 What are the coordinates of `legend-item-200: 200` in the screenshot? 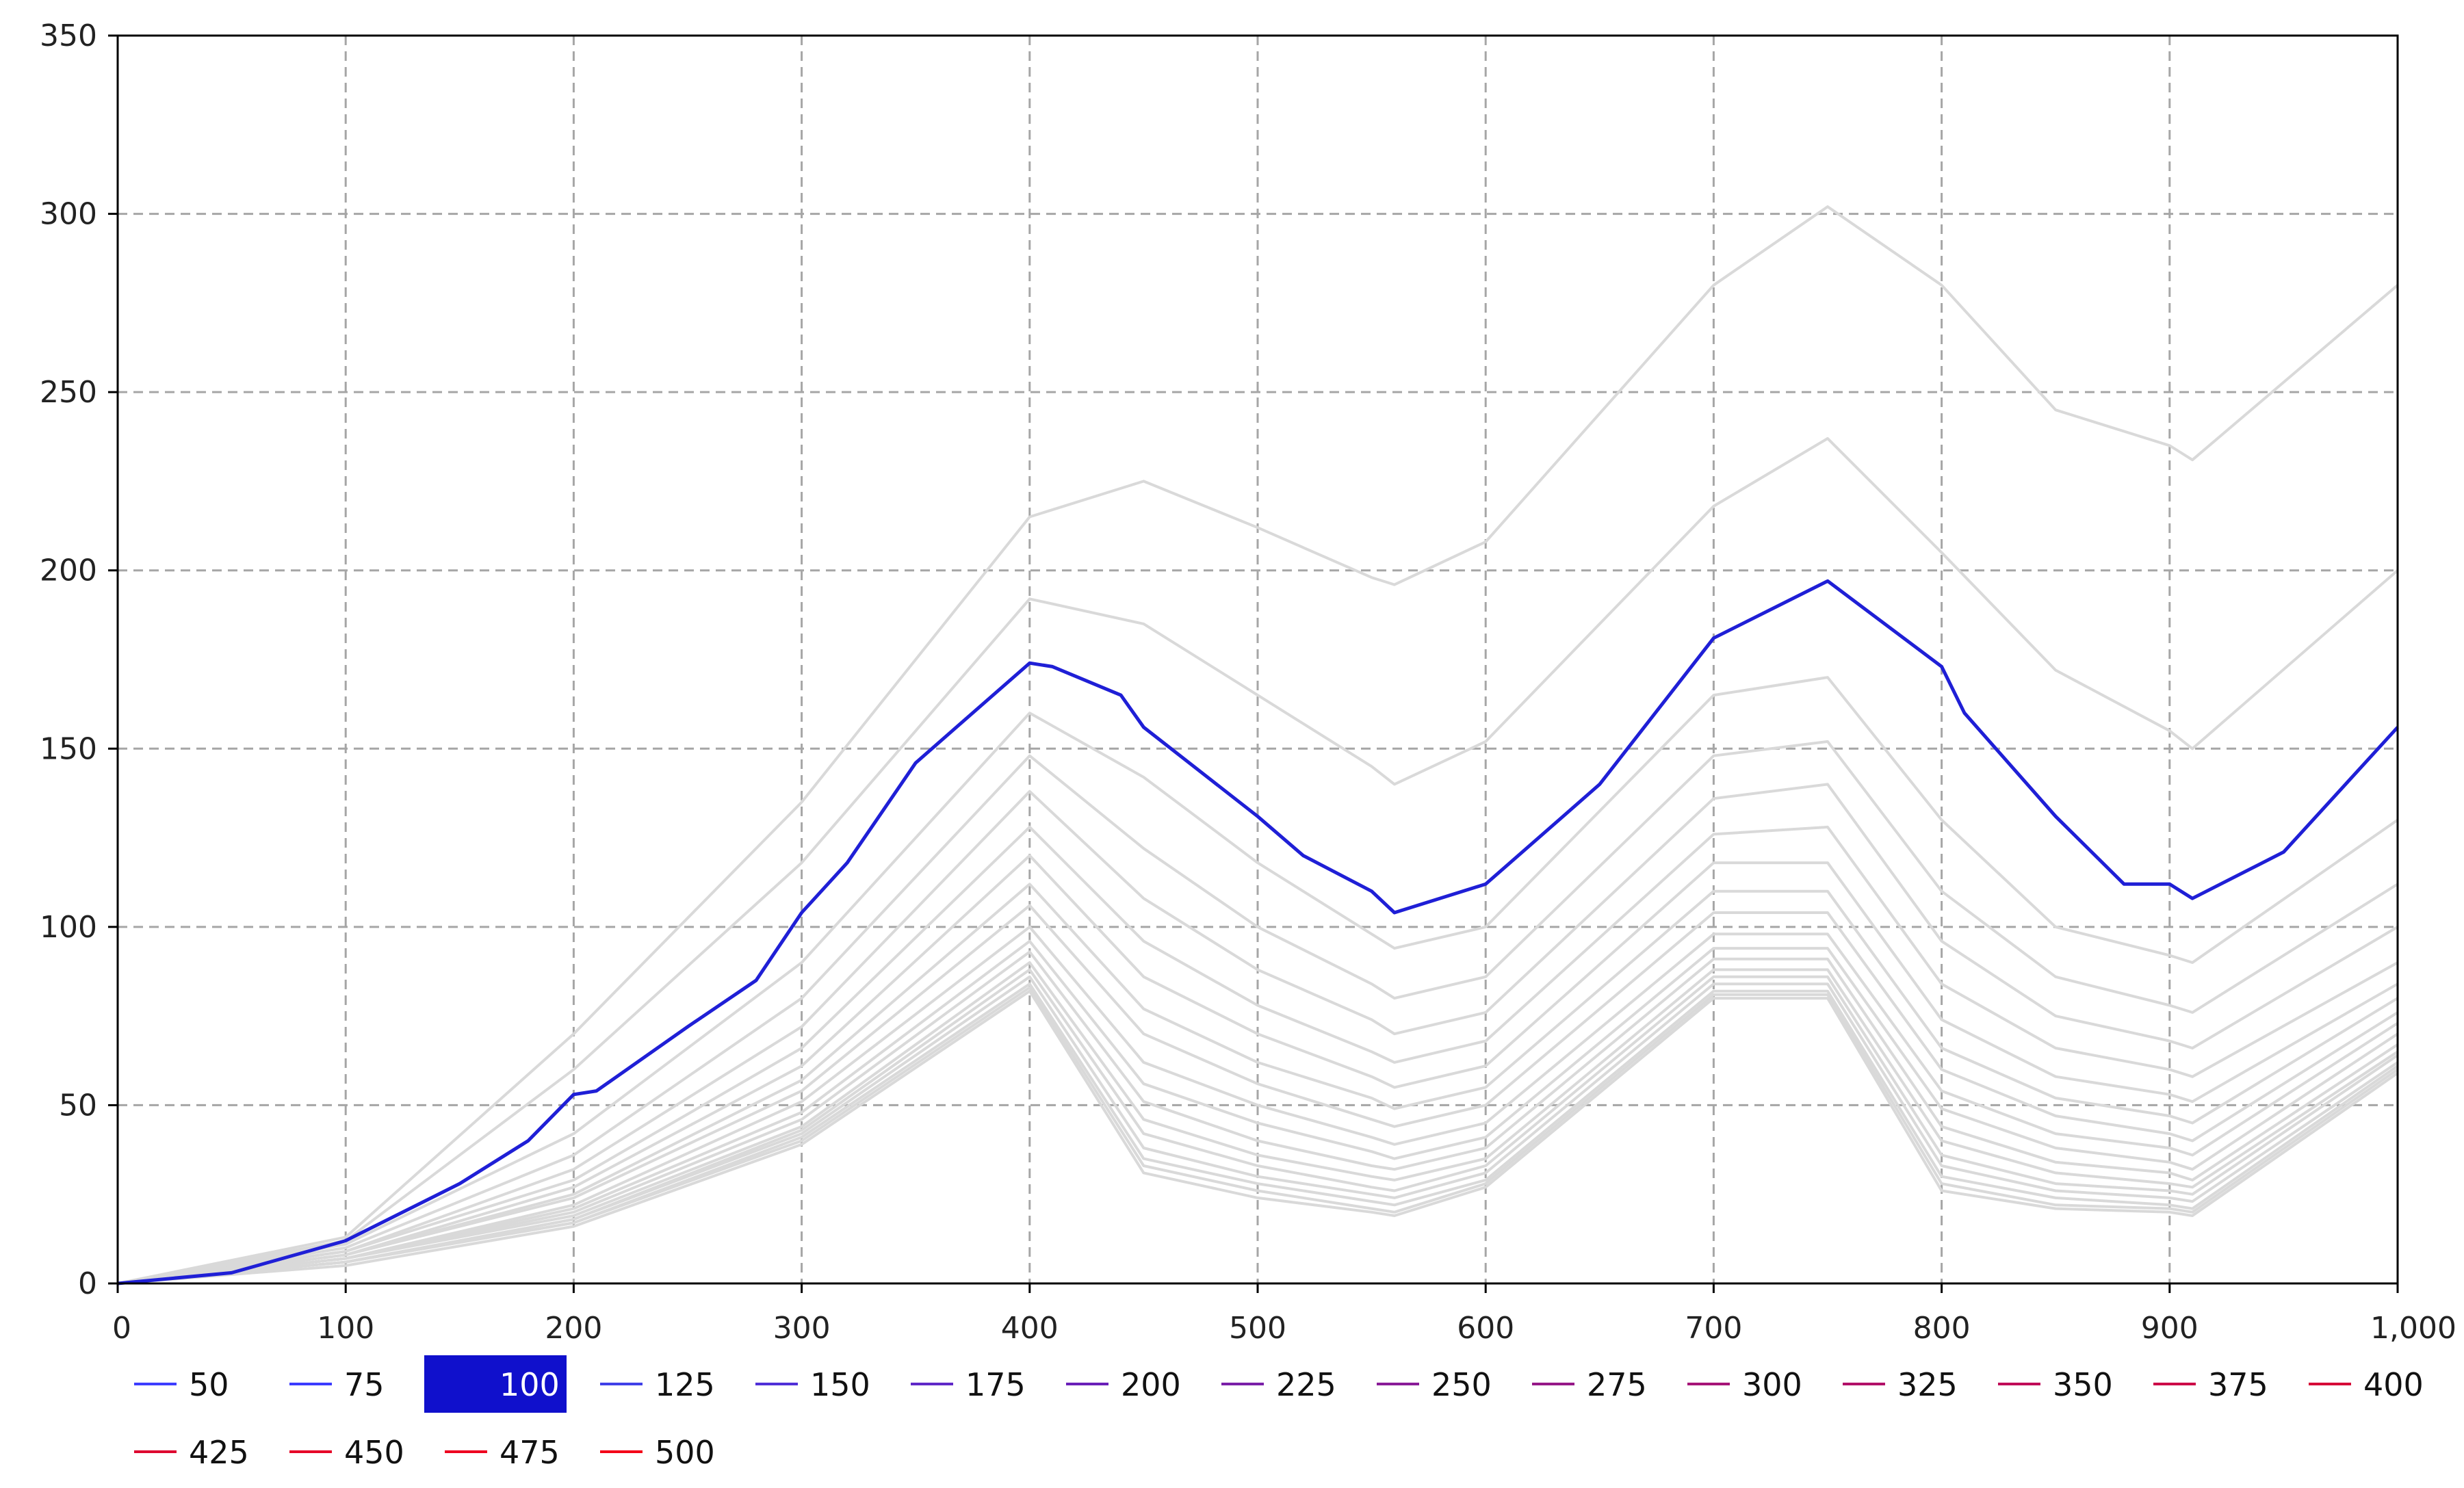 It's located at (1123, 1384).